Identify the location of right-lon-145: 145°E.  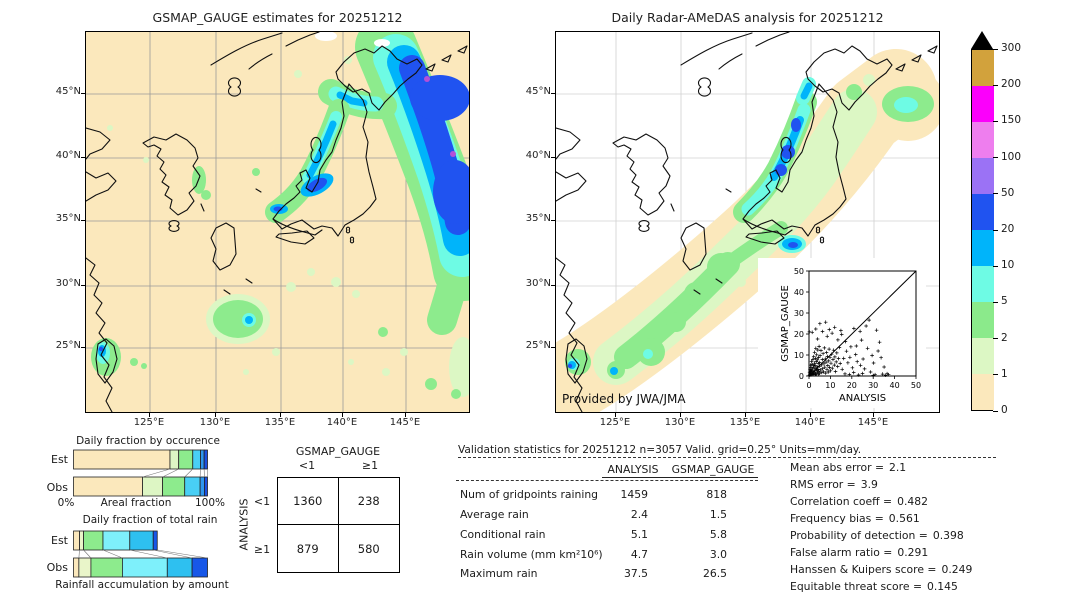
(873, 422).